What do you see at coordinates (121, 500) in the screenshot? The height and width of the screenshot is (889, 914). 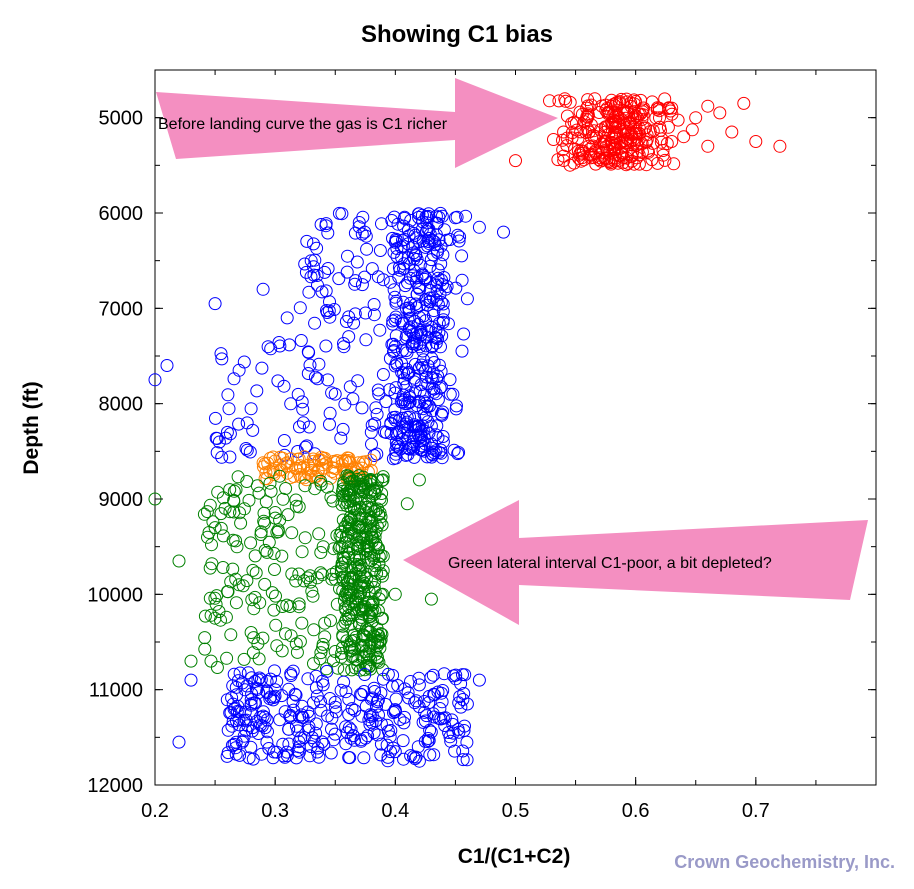 I see `y-tick-label: 9000` at bounding box center [121, 500].